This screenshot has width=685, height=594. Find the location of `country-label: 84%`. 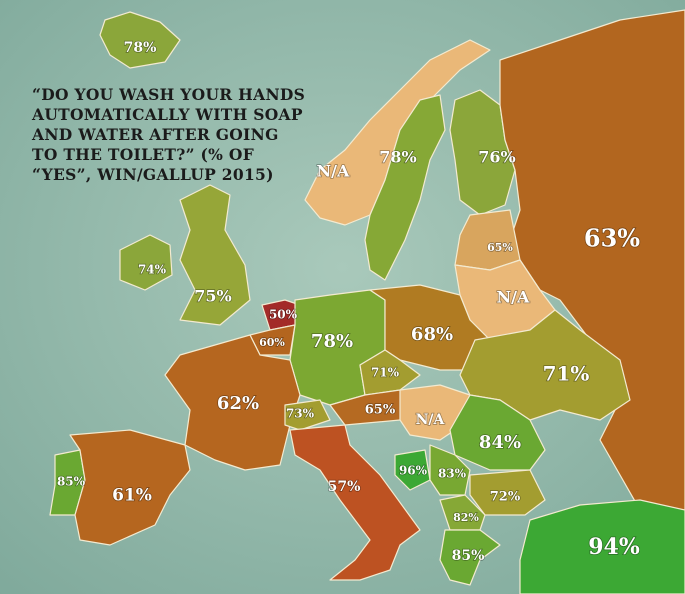

country-label: 84% is located at coordinates (500, 442).